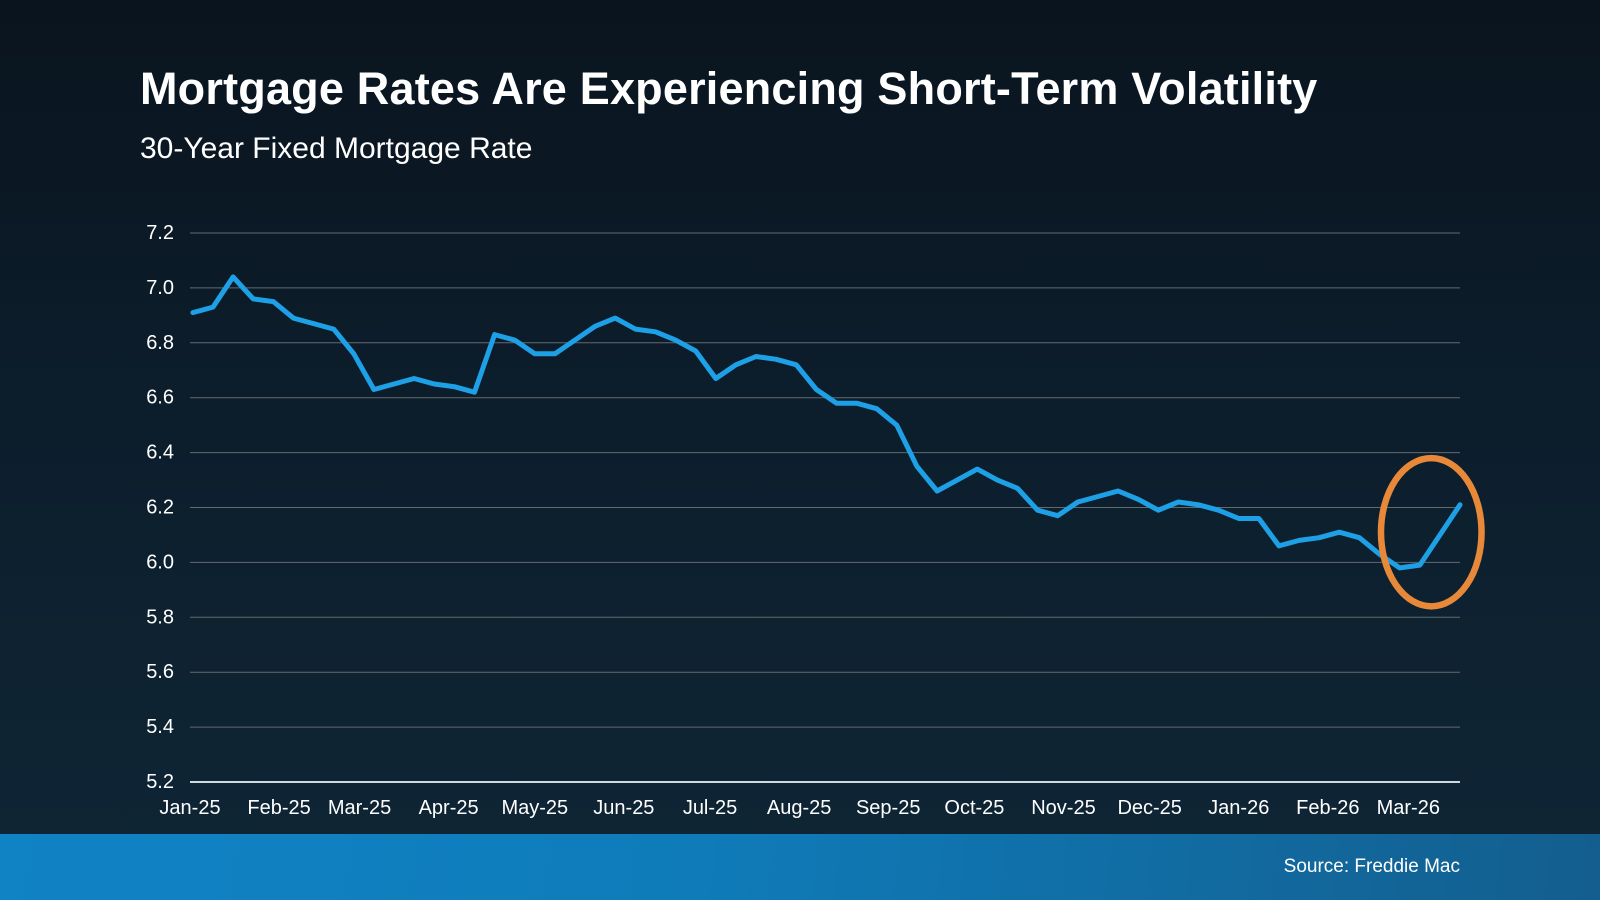 The image size is (1600, 900). I want to click on y-axis-label: 6.0, so click(160, 562).